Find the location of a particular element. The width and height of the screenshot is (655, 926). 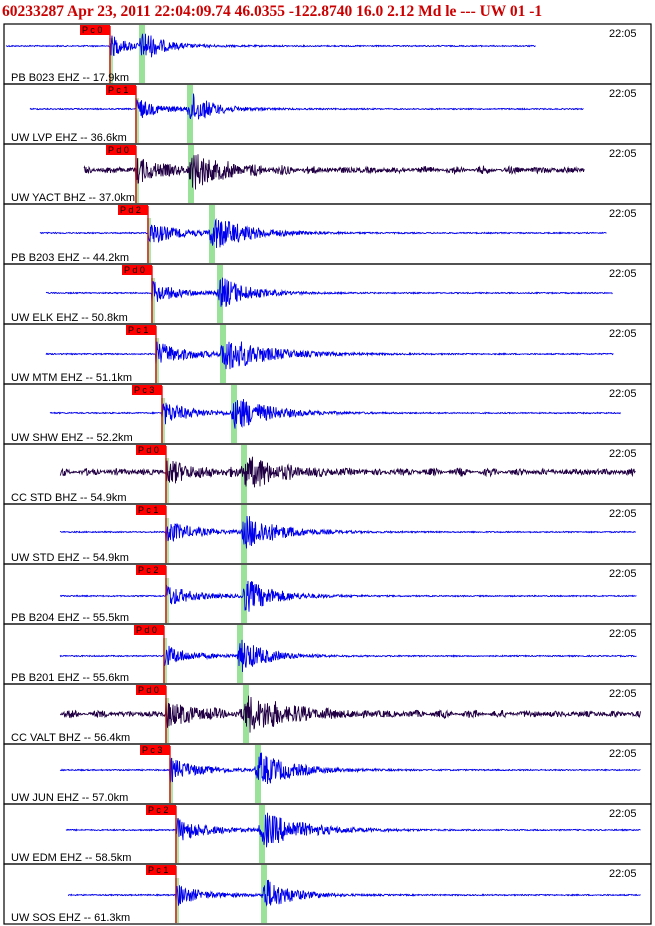

station-label: UW LVP EHZ -- 36.6km is located at coordinates (69, 138).